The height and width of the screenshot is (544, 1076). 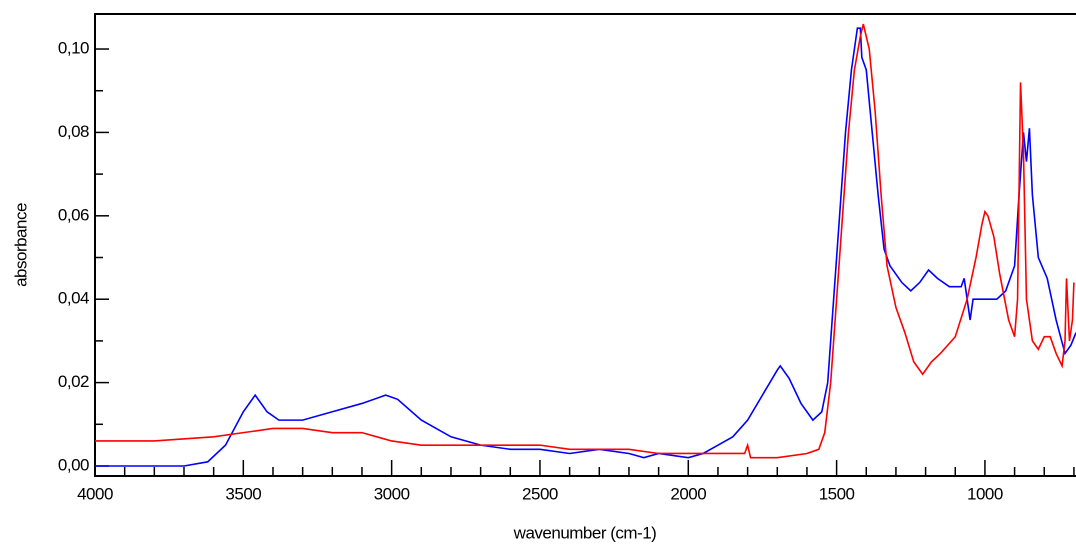 I want to click on x-tick-label: 1000, so click(x=985, y=493).